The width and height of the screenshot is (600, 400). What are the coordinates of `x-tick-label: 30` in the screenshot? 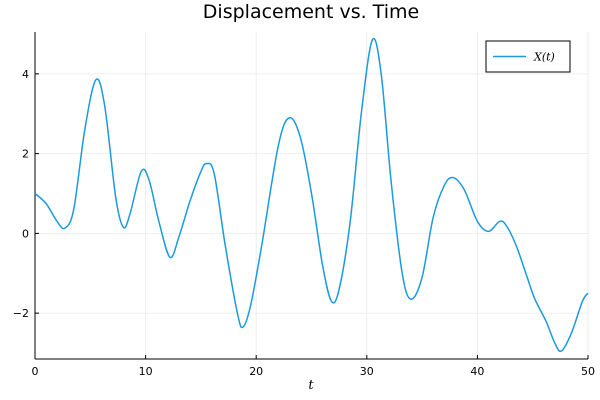 It's located at (367, 371).